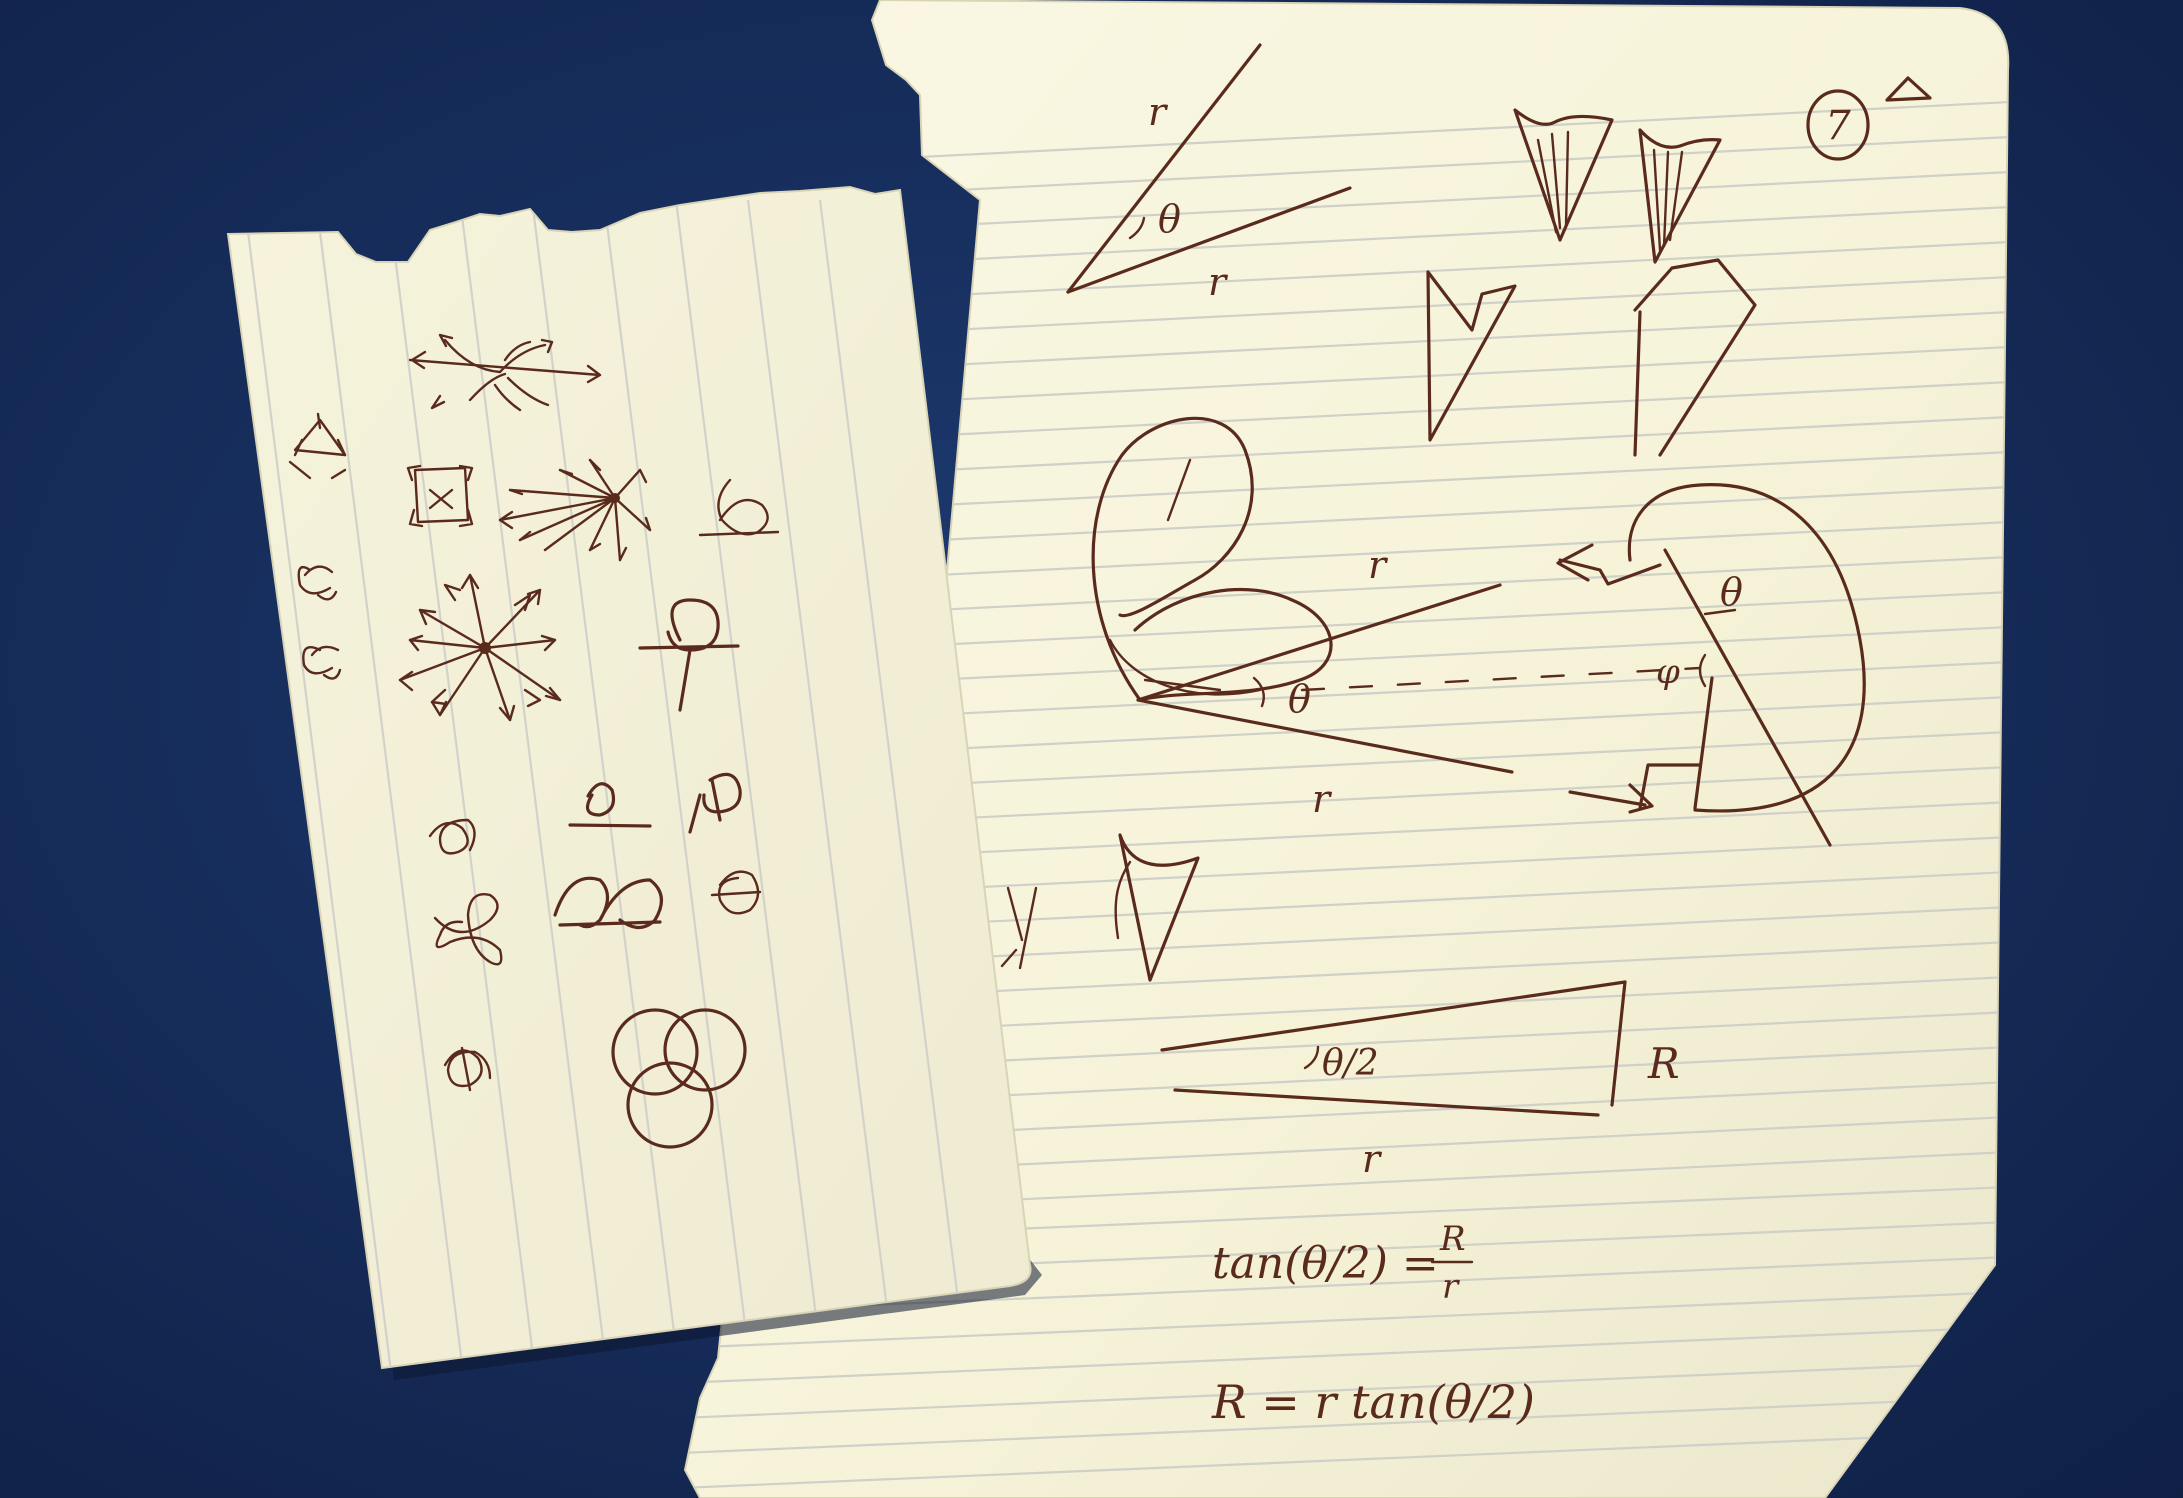  I want to click on page-number-text: 7, so click(1838, 126).